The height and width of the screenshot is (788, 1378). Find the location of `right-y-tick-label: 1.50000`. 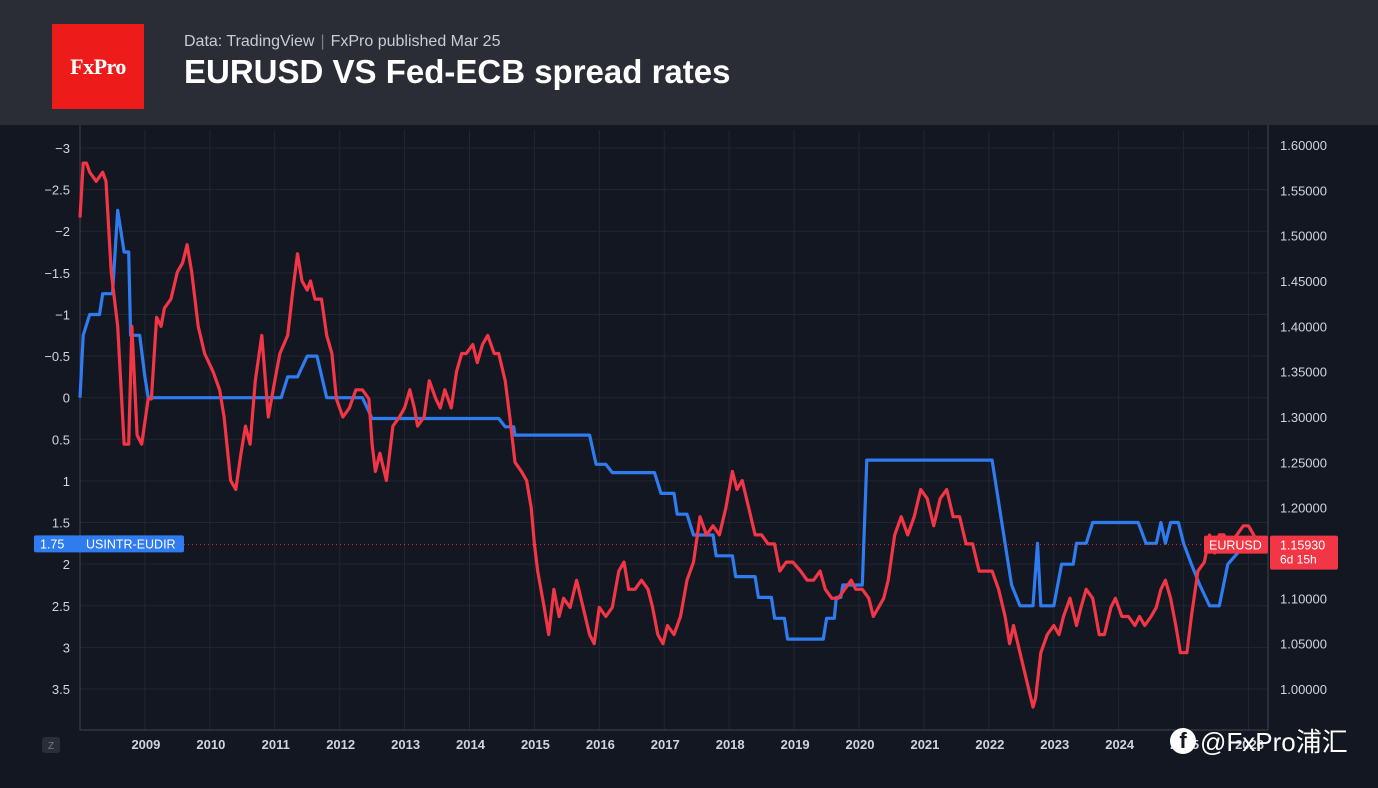

right-y-tick-label: 1.50000 is located at coordinates (1303, 236).